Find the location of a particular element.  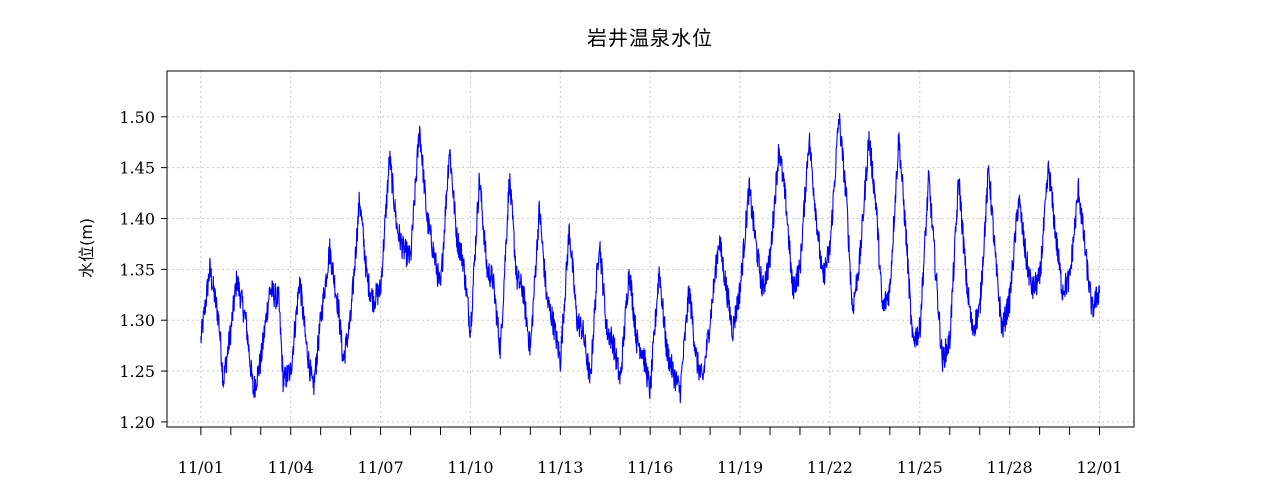

x-tick-label: 11/01 is located at coordinates (201, 467).